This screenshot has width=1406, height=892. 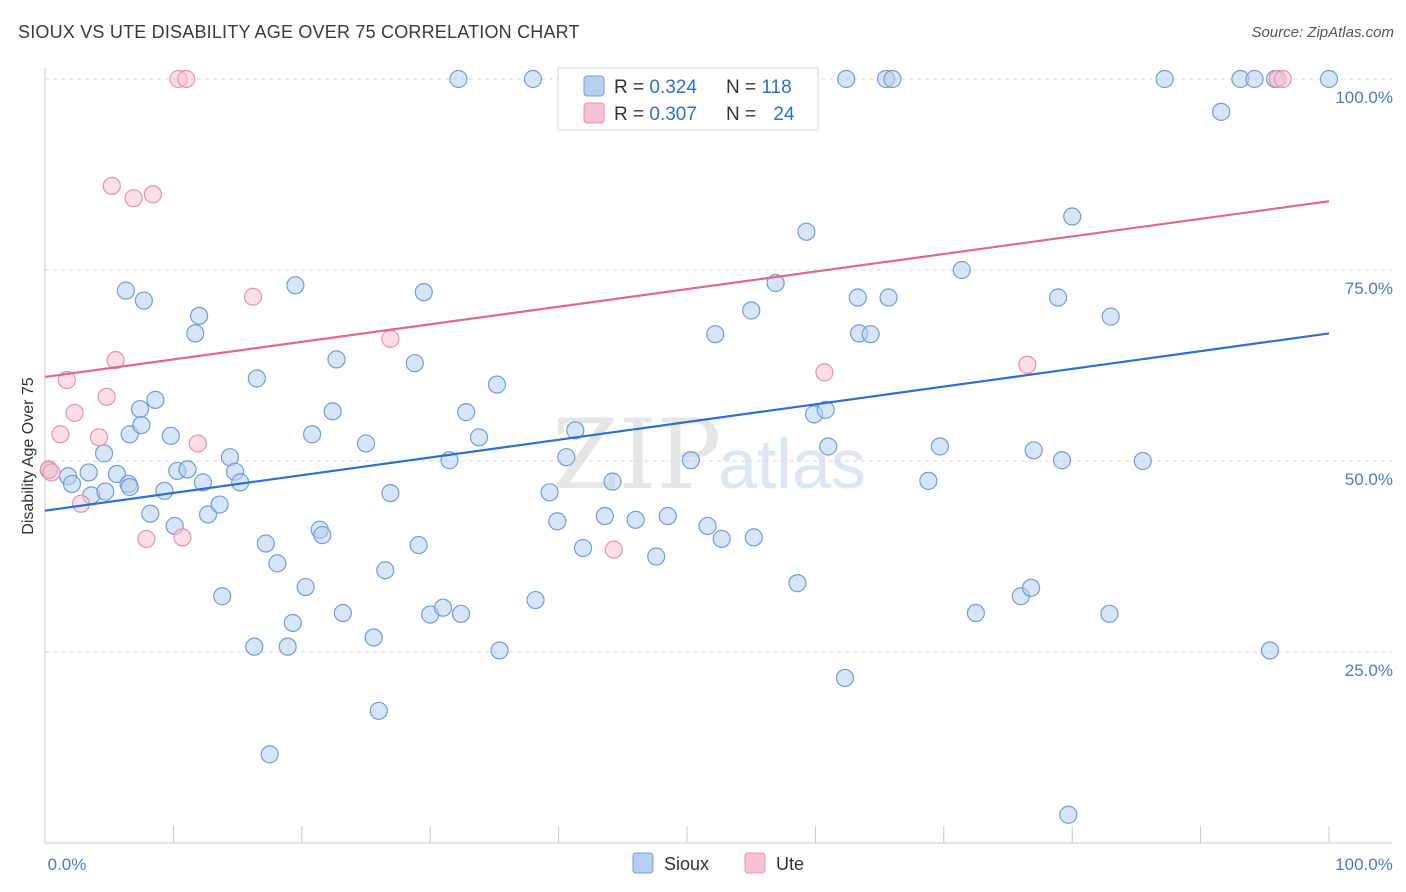 I want to click on legend-sioux-r-value: 0.324, so click(x=673, y=87).